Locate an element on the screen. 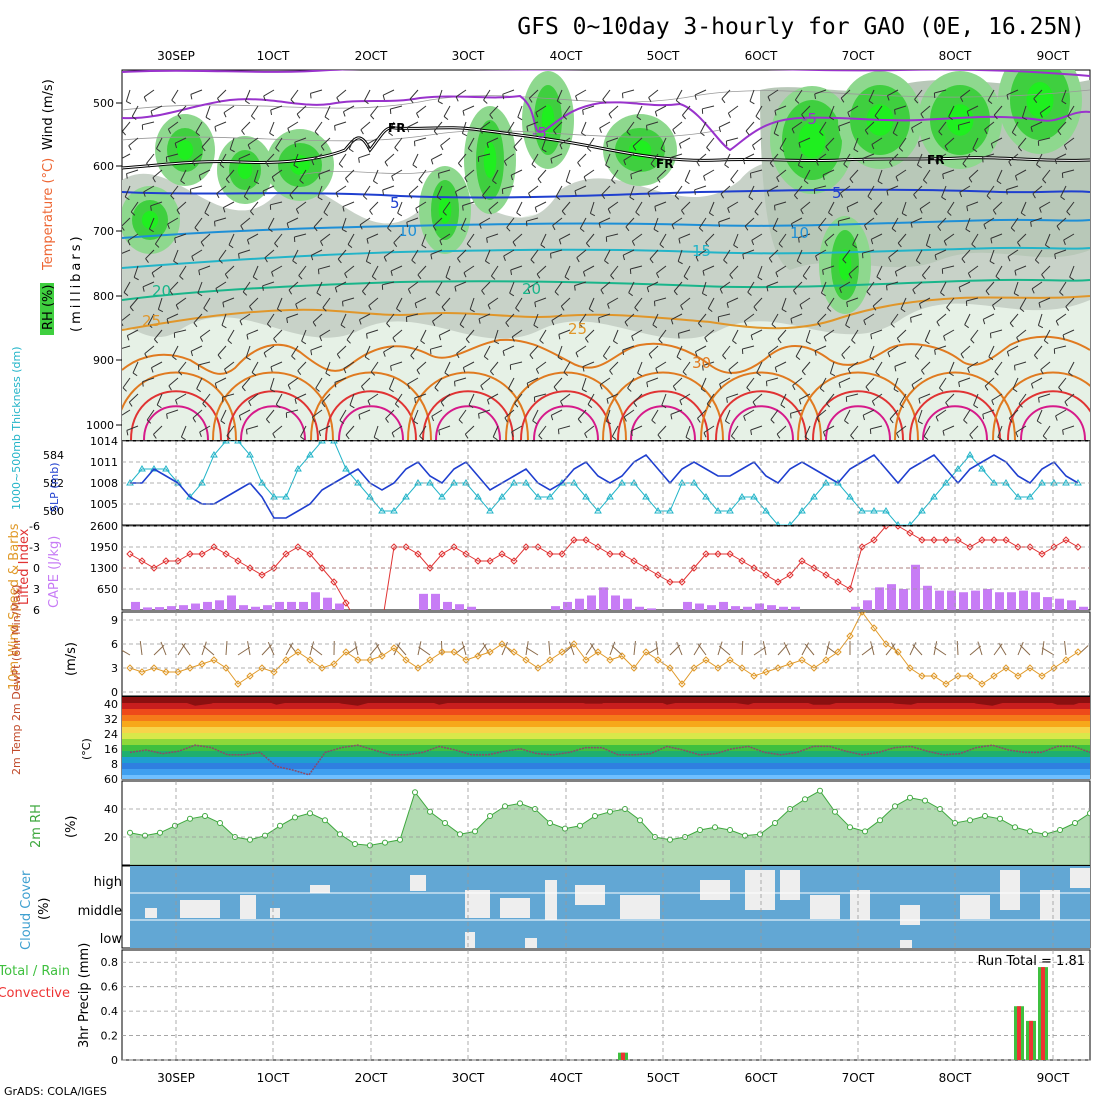 This screenshot has height=1100, width=1100. run-total: Run Total = 1.81 is located at coordinates (1031, 961).